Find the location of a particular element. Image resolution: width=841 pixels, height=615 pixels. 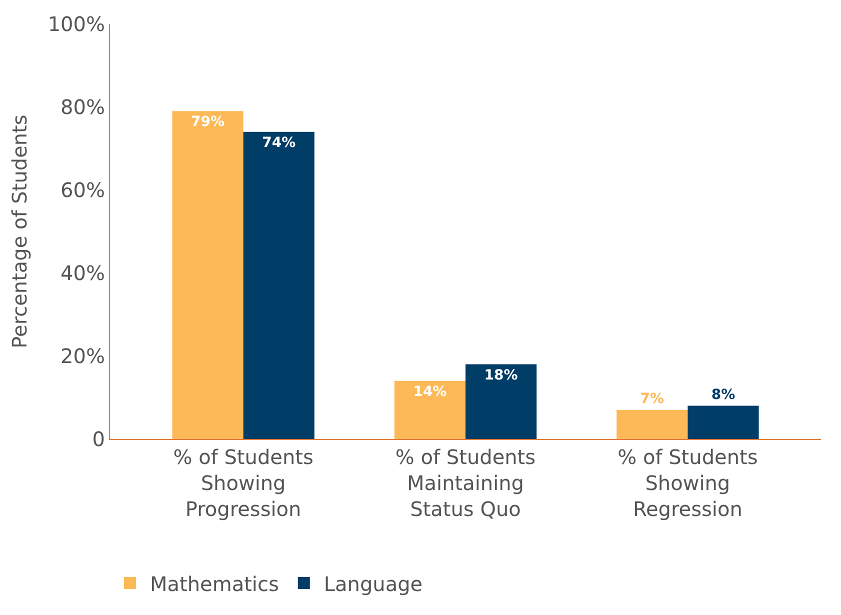

y-tick-label: 40% is located at coordinates (82, 273).